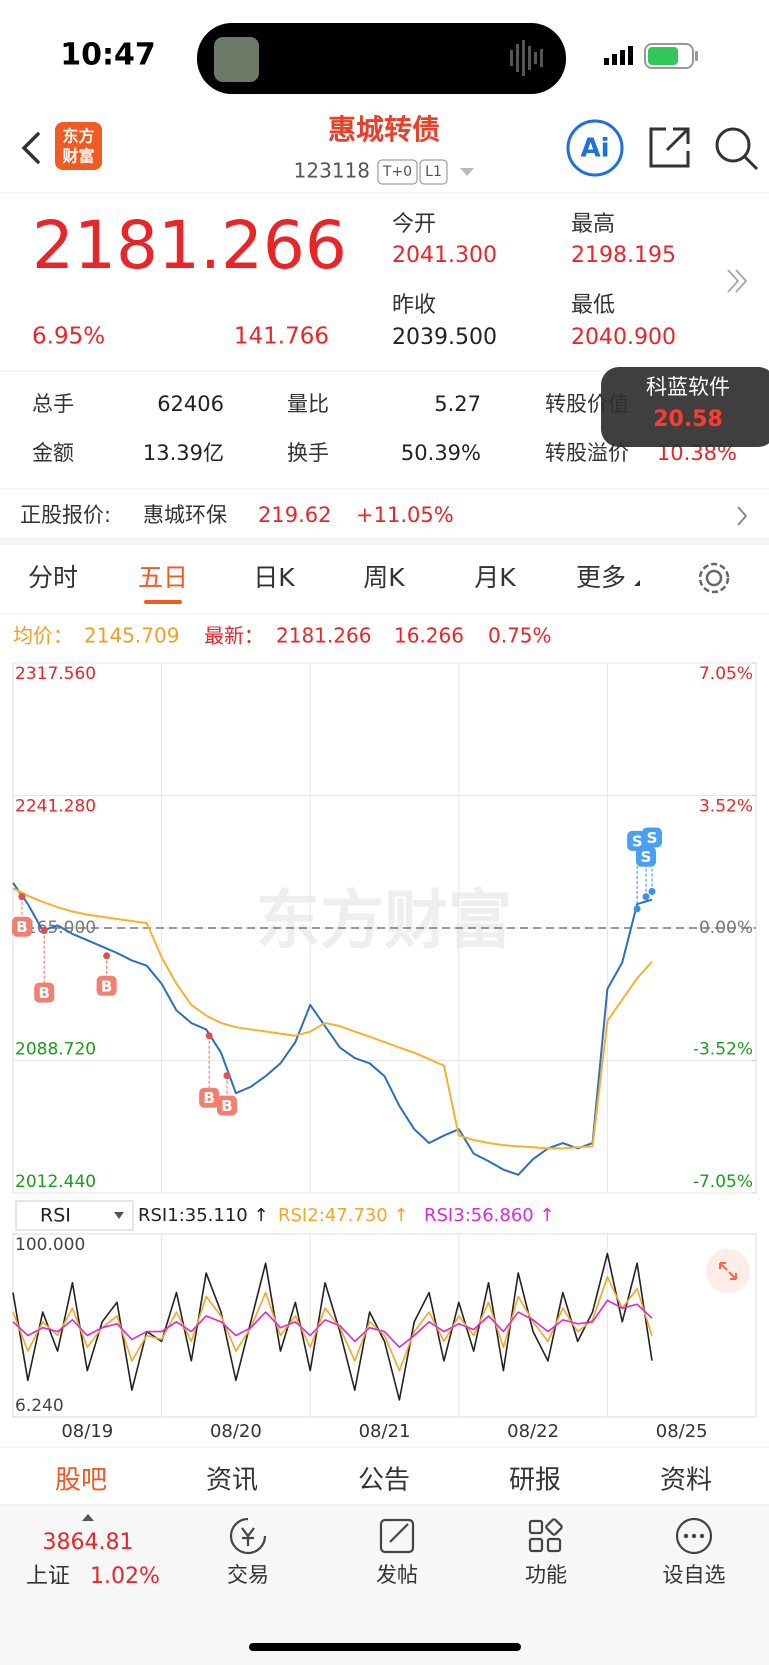 The height and width of the screenshot is (1665, 769). What do you see at coordinates (737, 281) in the screenshot?
I see `expand-chevron` at bounding box center [737, 281].